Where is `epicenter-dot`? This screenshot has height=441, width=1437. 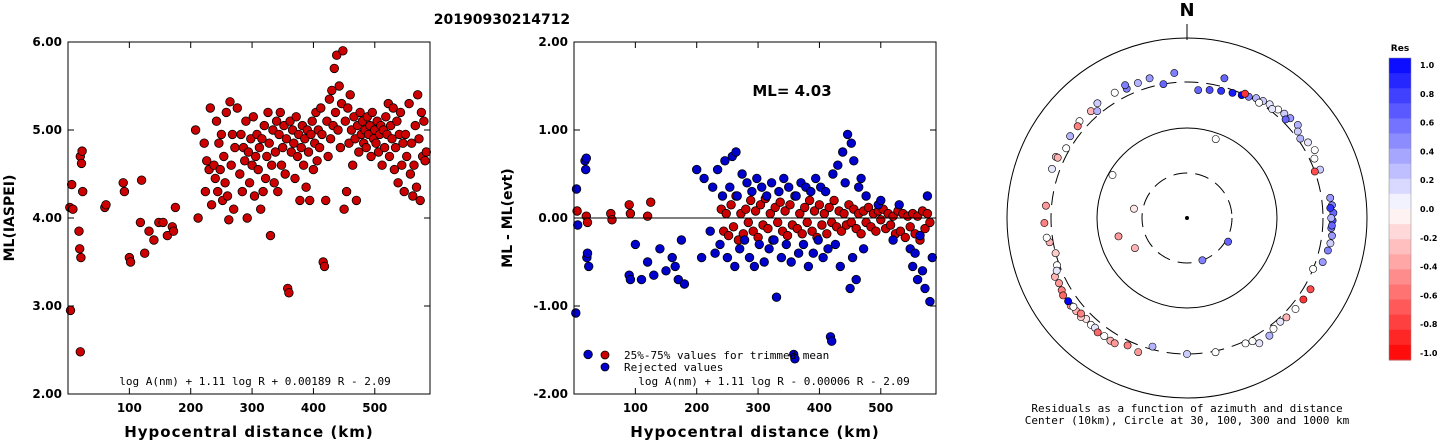 epicenter-dot is located at coordinates (1187, 218).